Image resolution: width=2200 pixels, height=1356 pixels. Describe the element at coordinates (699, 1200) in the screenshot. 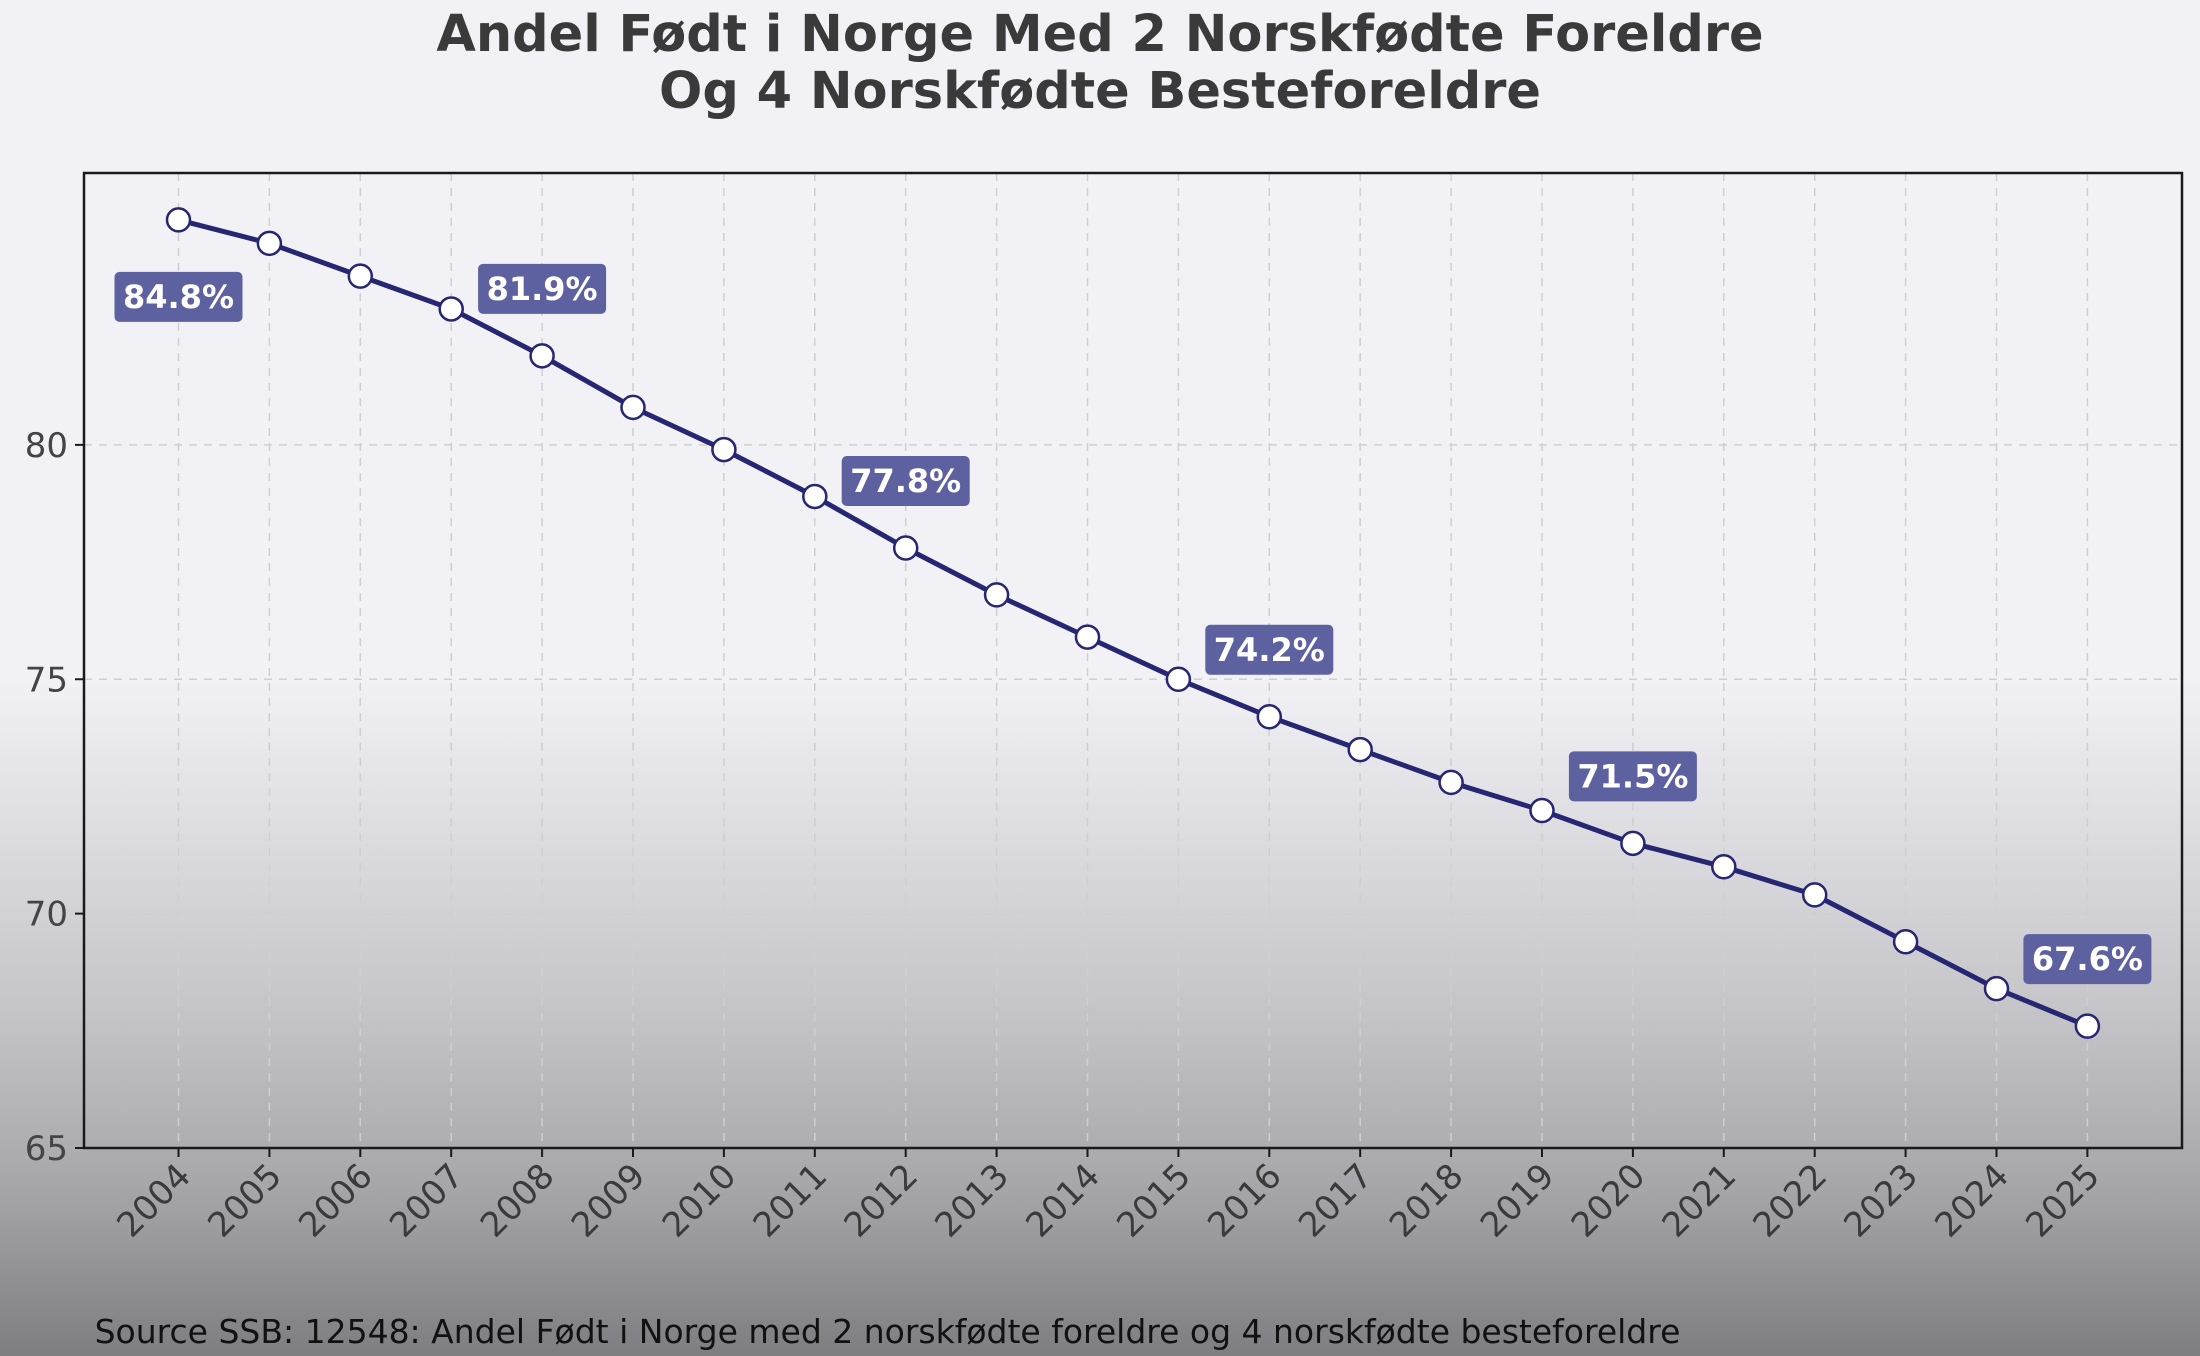

I see `x-tick-label: 2010` at that location.